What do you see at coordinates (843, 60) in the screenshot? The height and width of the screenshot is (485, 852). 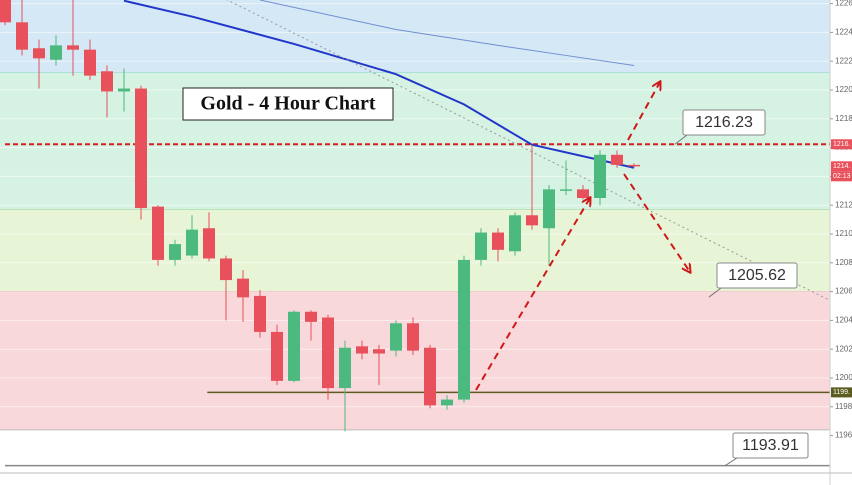 I see `y-tick-label: 1222` at bounding box center [843, 60].